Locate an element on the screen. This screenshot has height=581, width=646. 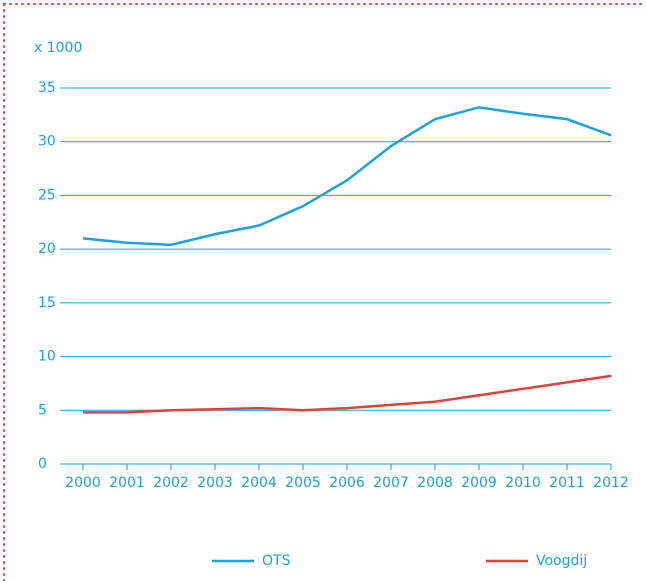
x-tick-label: 2006 is located at coordinates (347, 483).